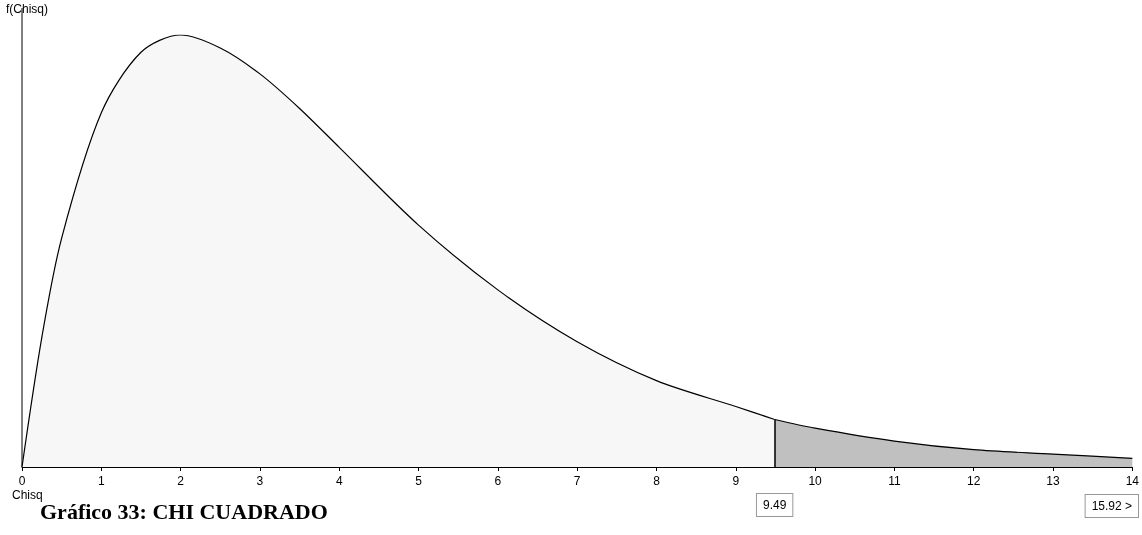  I want to click on text: 15.92 >, so click(1111, 506).